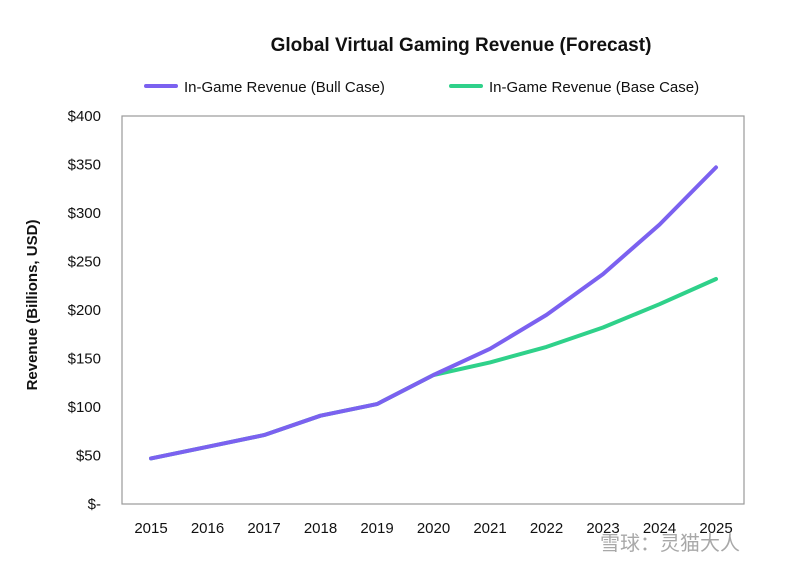 Image resolution: width=800 pixels, height=567 pixels. Describe the element at coordinates (320, 528) in the screenshot. I see `x-tick-label: 2018` at that location.